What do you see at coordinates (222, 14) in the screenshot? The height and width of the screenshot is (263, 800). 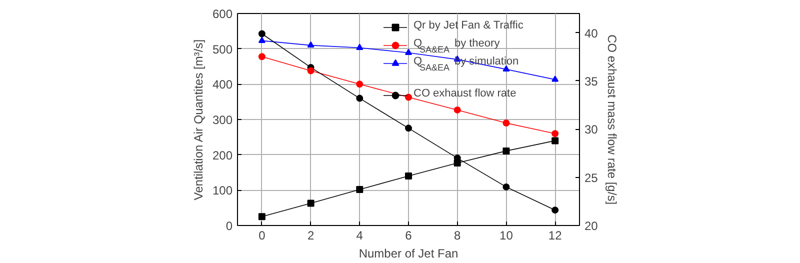 I see `y-tick-label: 600` at bounding box center [222, 14].